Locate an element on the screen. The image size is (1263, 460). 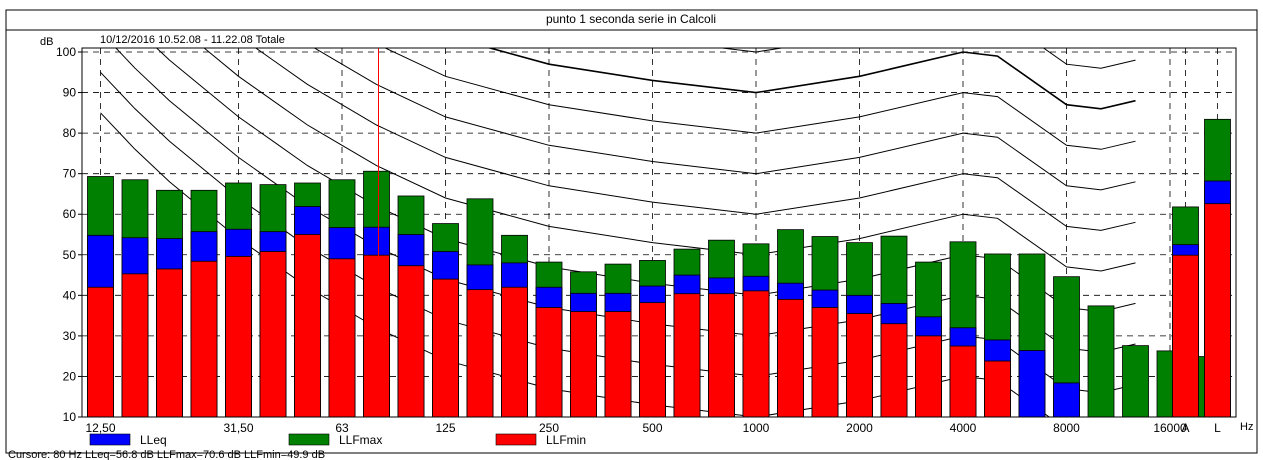
y-tick-label: 60 is located at coordinates (70, 214).